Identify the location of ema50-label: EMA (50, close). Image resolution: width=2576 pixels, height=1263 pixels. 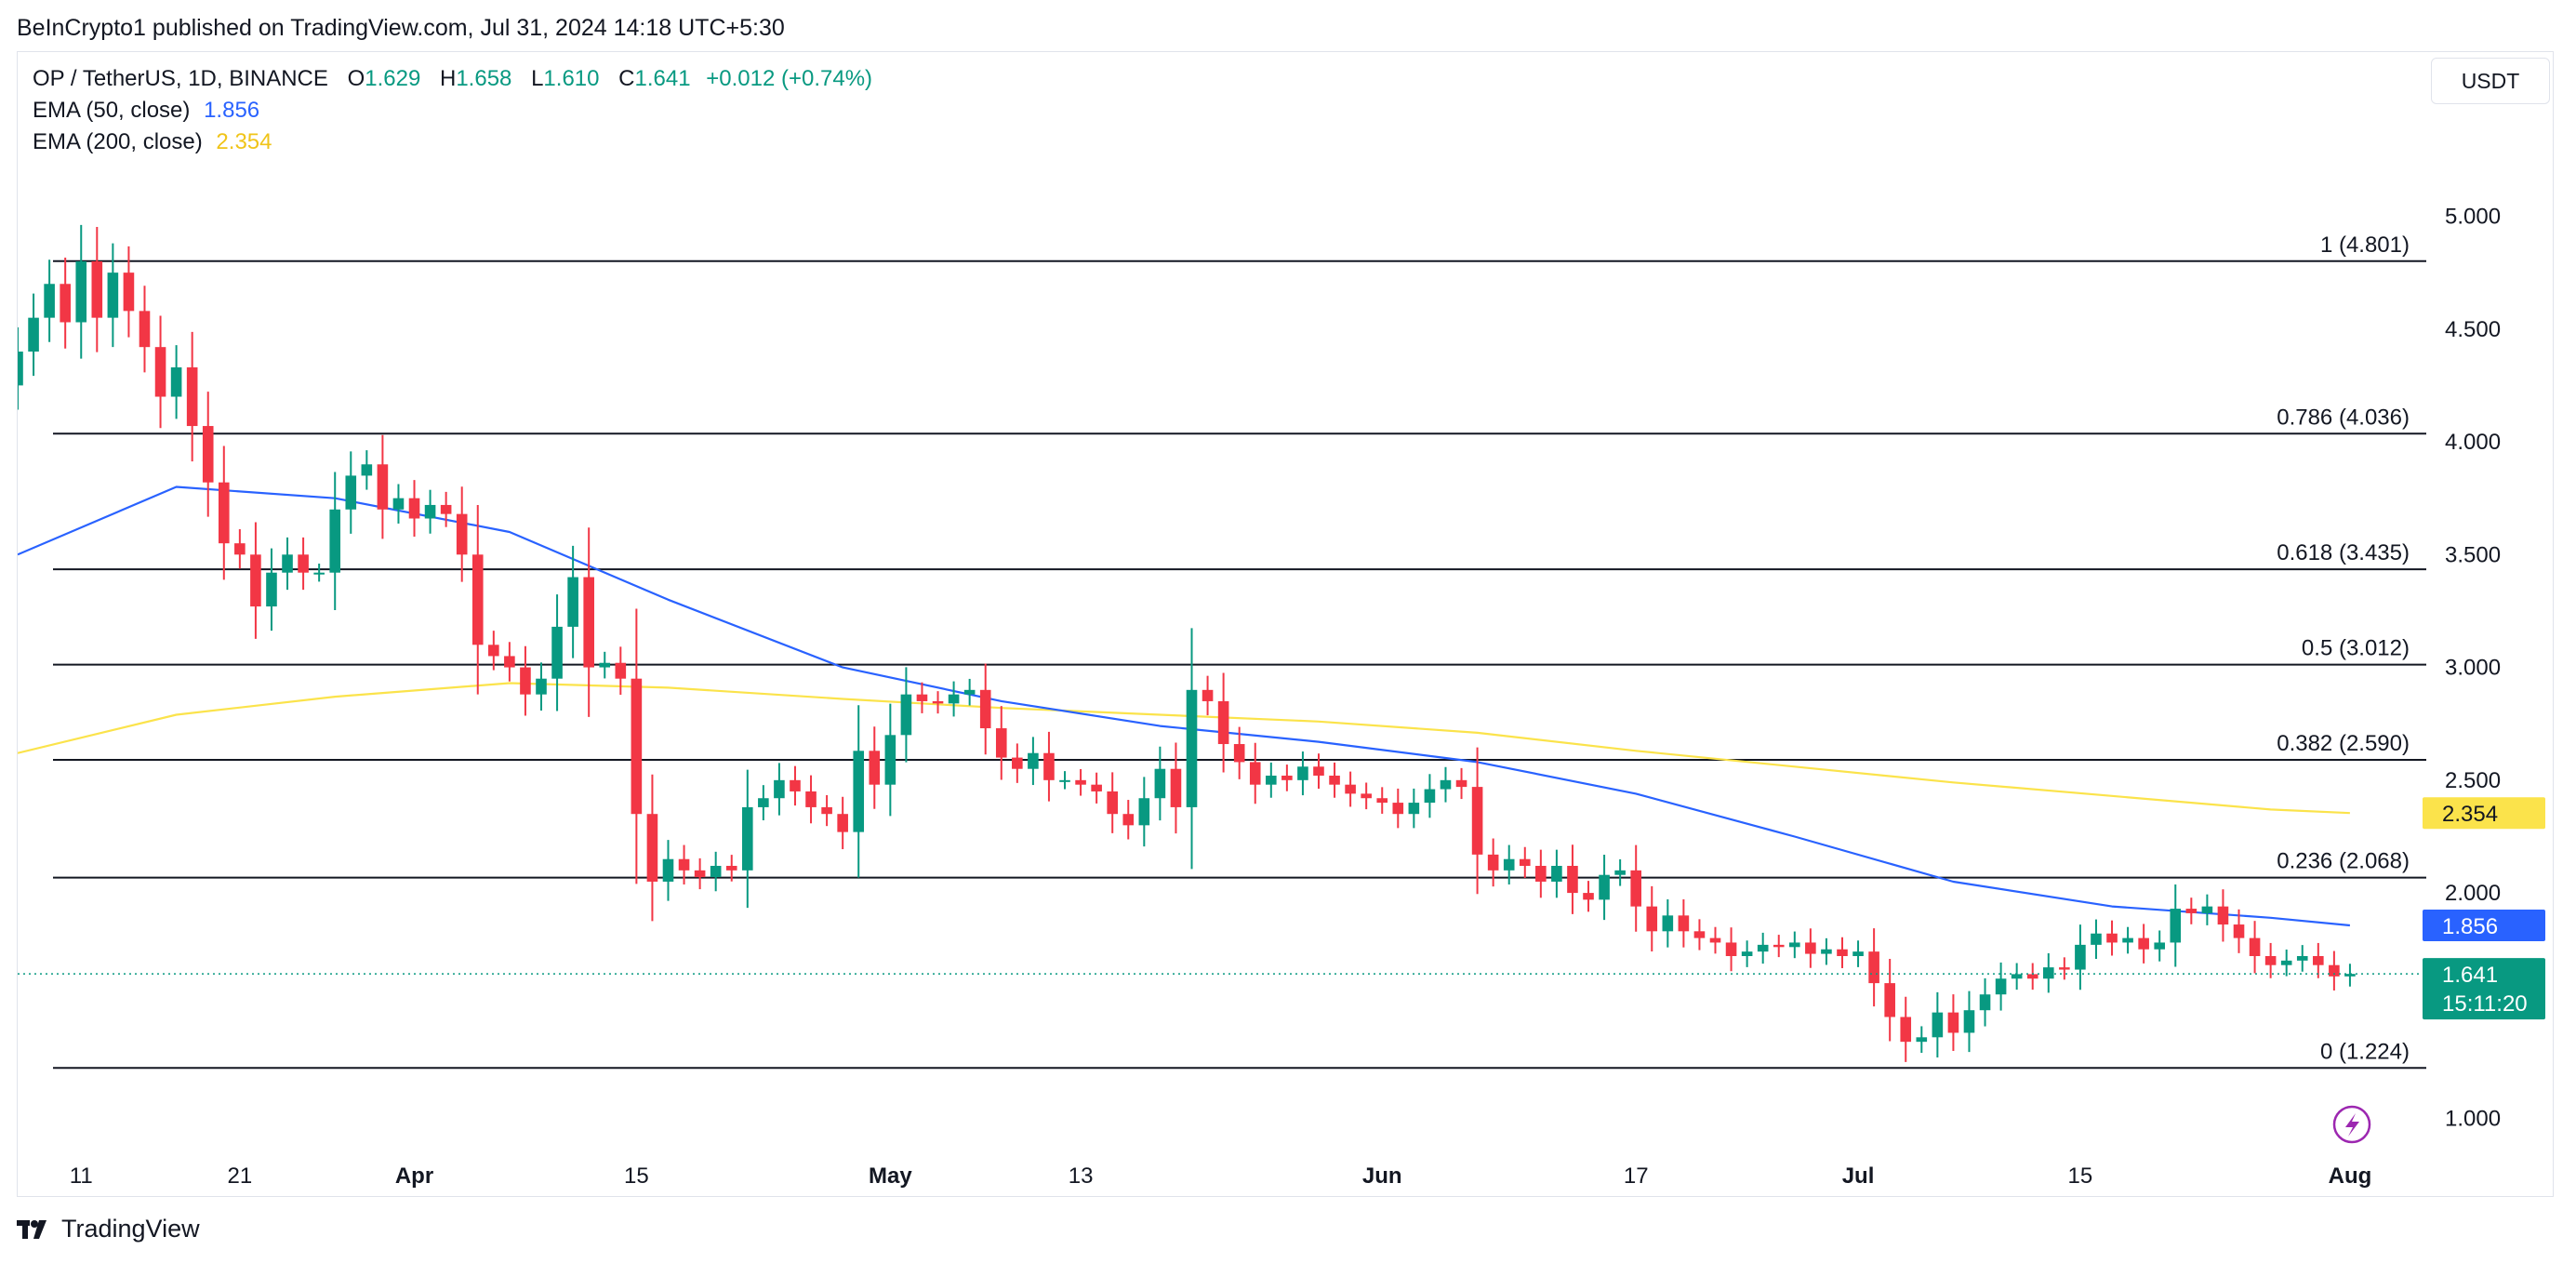
(112, 111).